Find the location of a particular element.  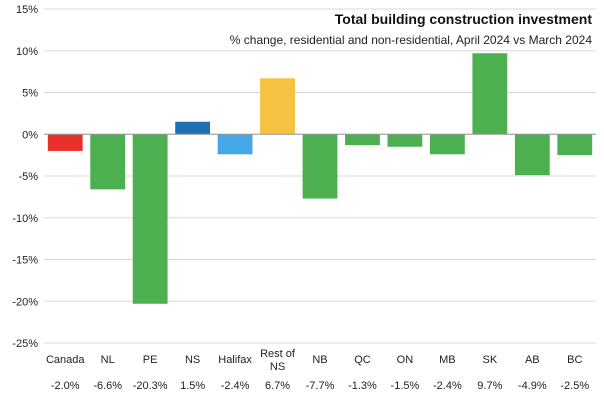

value-label: -2.0% is located at coordinates (65, 386).